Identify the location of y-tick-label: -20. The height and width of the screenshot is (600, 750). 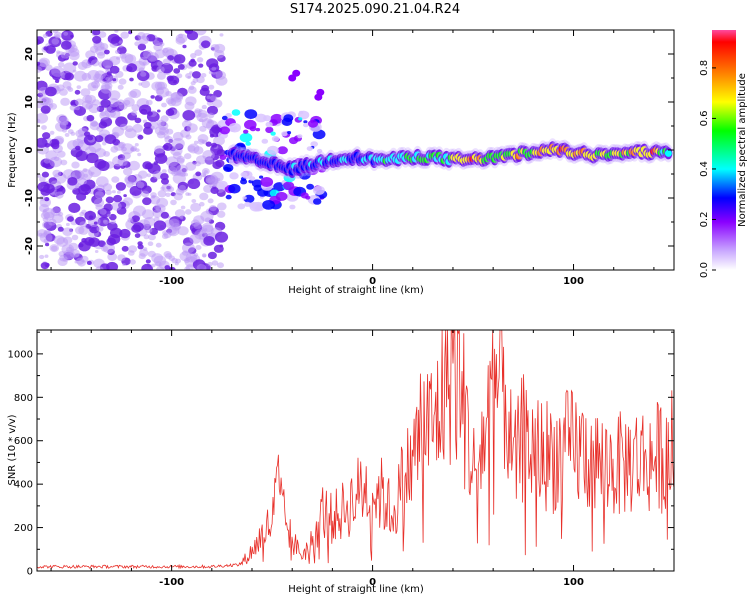
(29, 246).